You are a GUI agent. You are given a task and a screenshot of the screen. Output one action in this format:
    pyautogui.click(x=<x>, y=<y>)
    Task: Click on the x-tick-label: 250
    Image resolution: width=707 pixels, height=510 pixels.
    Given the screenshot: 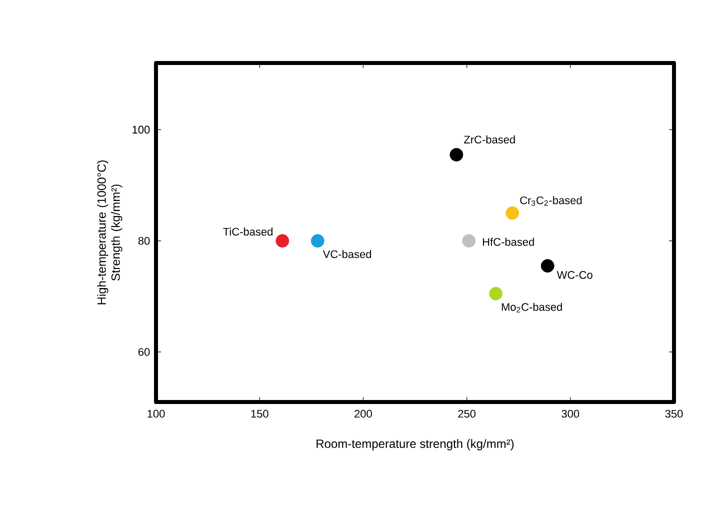 What is the action you would take?
    pyautogui.click(x=467, y=414)
    